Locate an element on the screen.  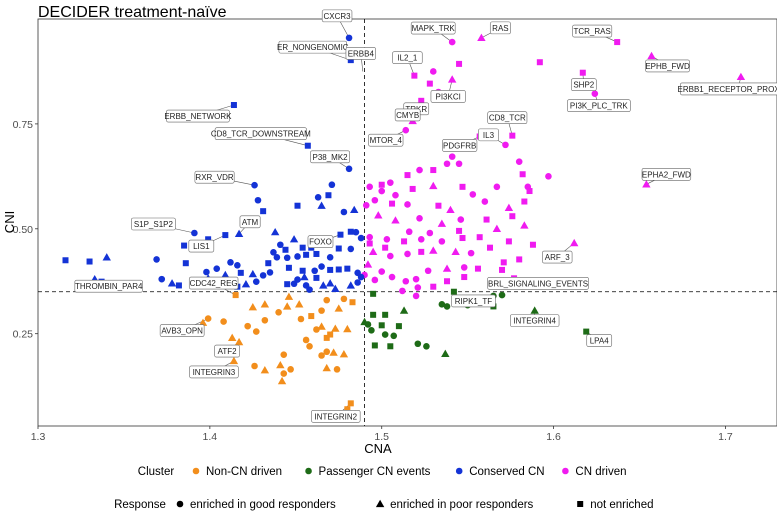
point-label-text: ARF_3 is located at coordinates (557, 257).